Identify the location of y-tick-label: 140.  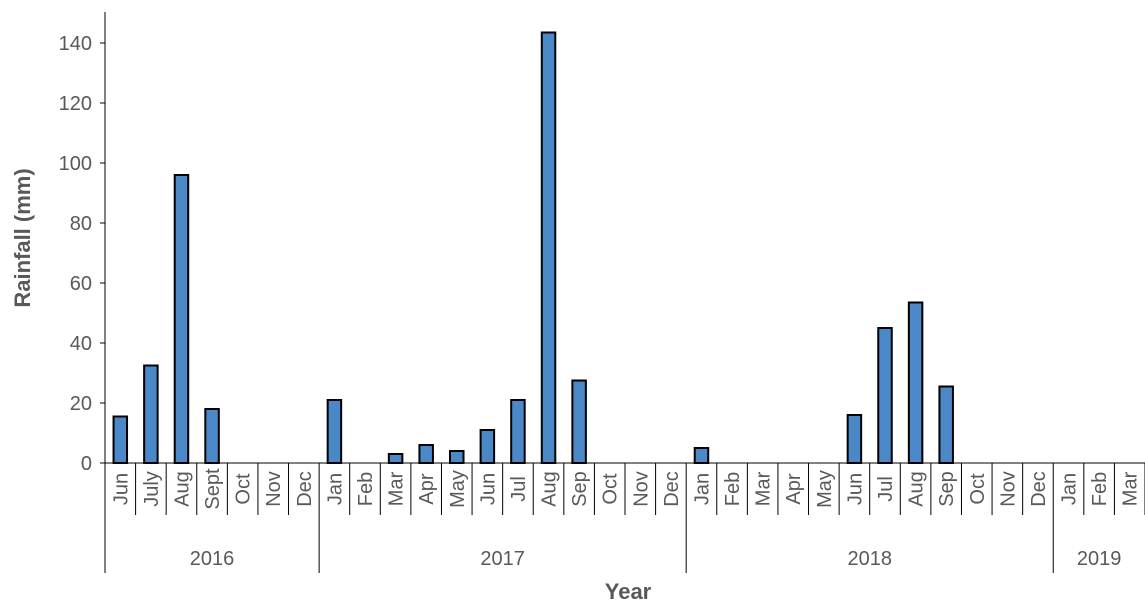
(75, 44).